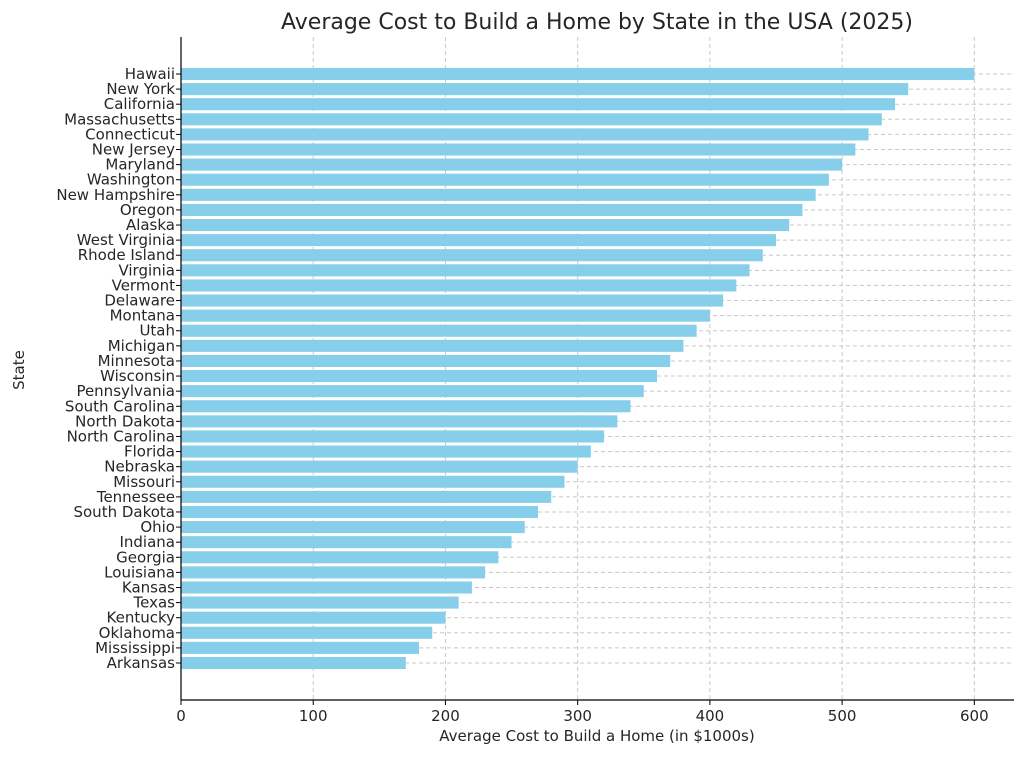 Image resolution: width=1024 pixels, height=760 pixels. I want to click on category-label: Utah, so click(157, 331).